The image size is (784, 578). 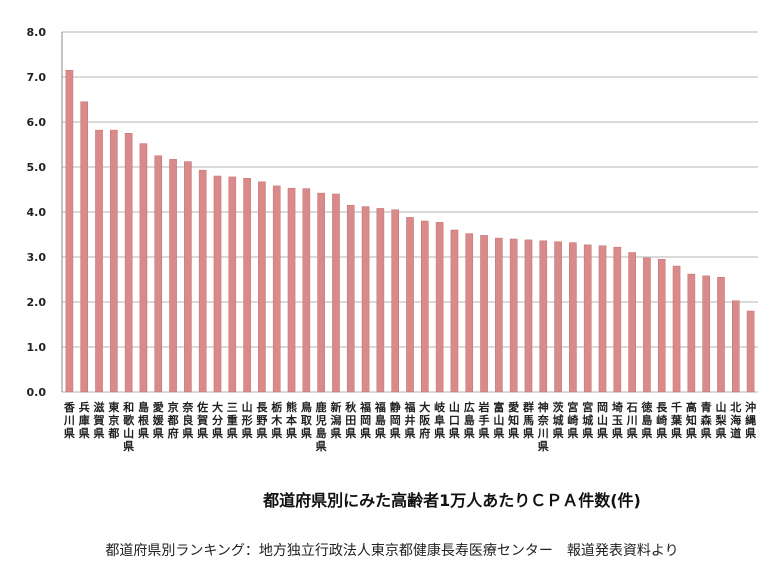 What do you see at coordinates (676, 420) in the screenshot?
I see `x-tick-label: 千葉県` at bounding box center [676, 420].